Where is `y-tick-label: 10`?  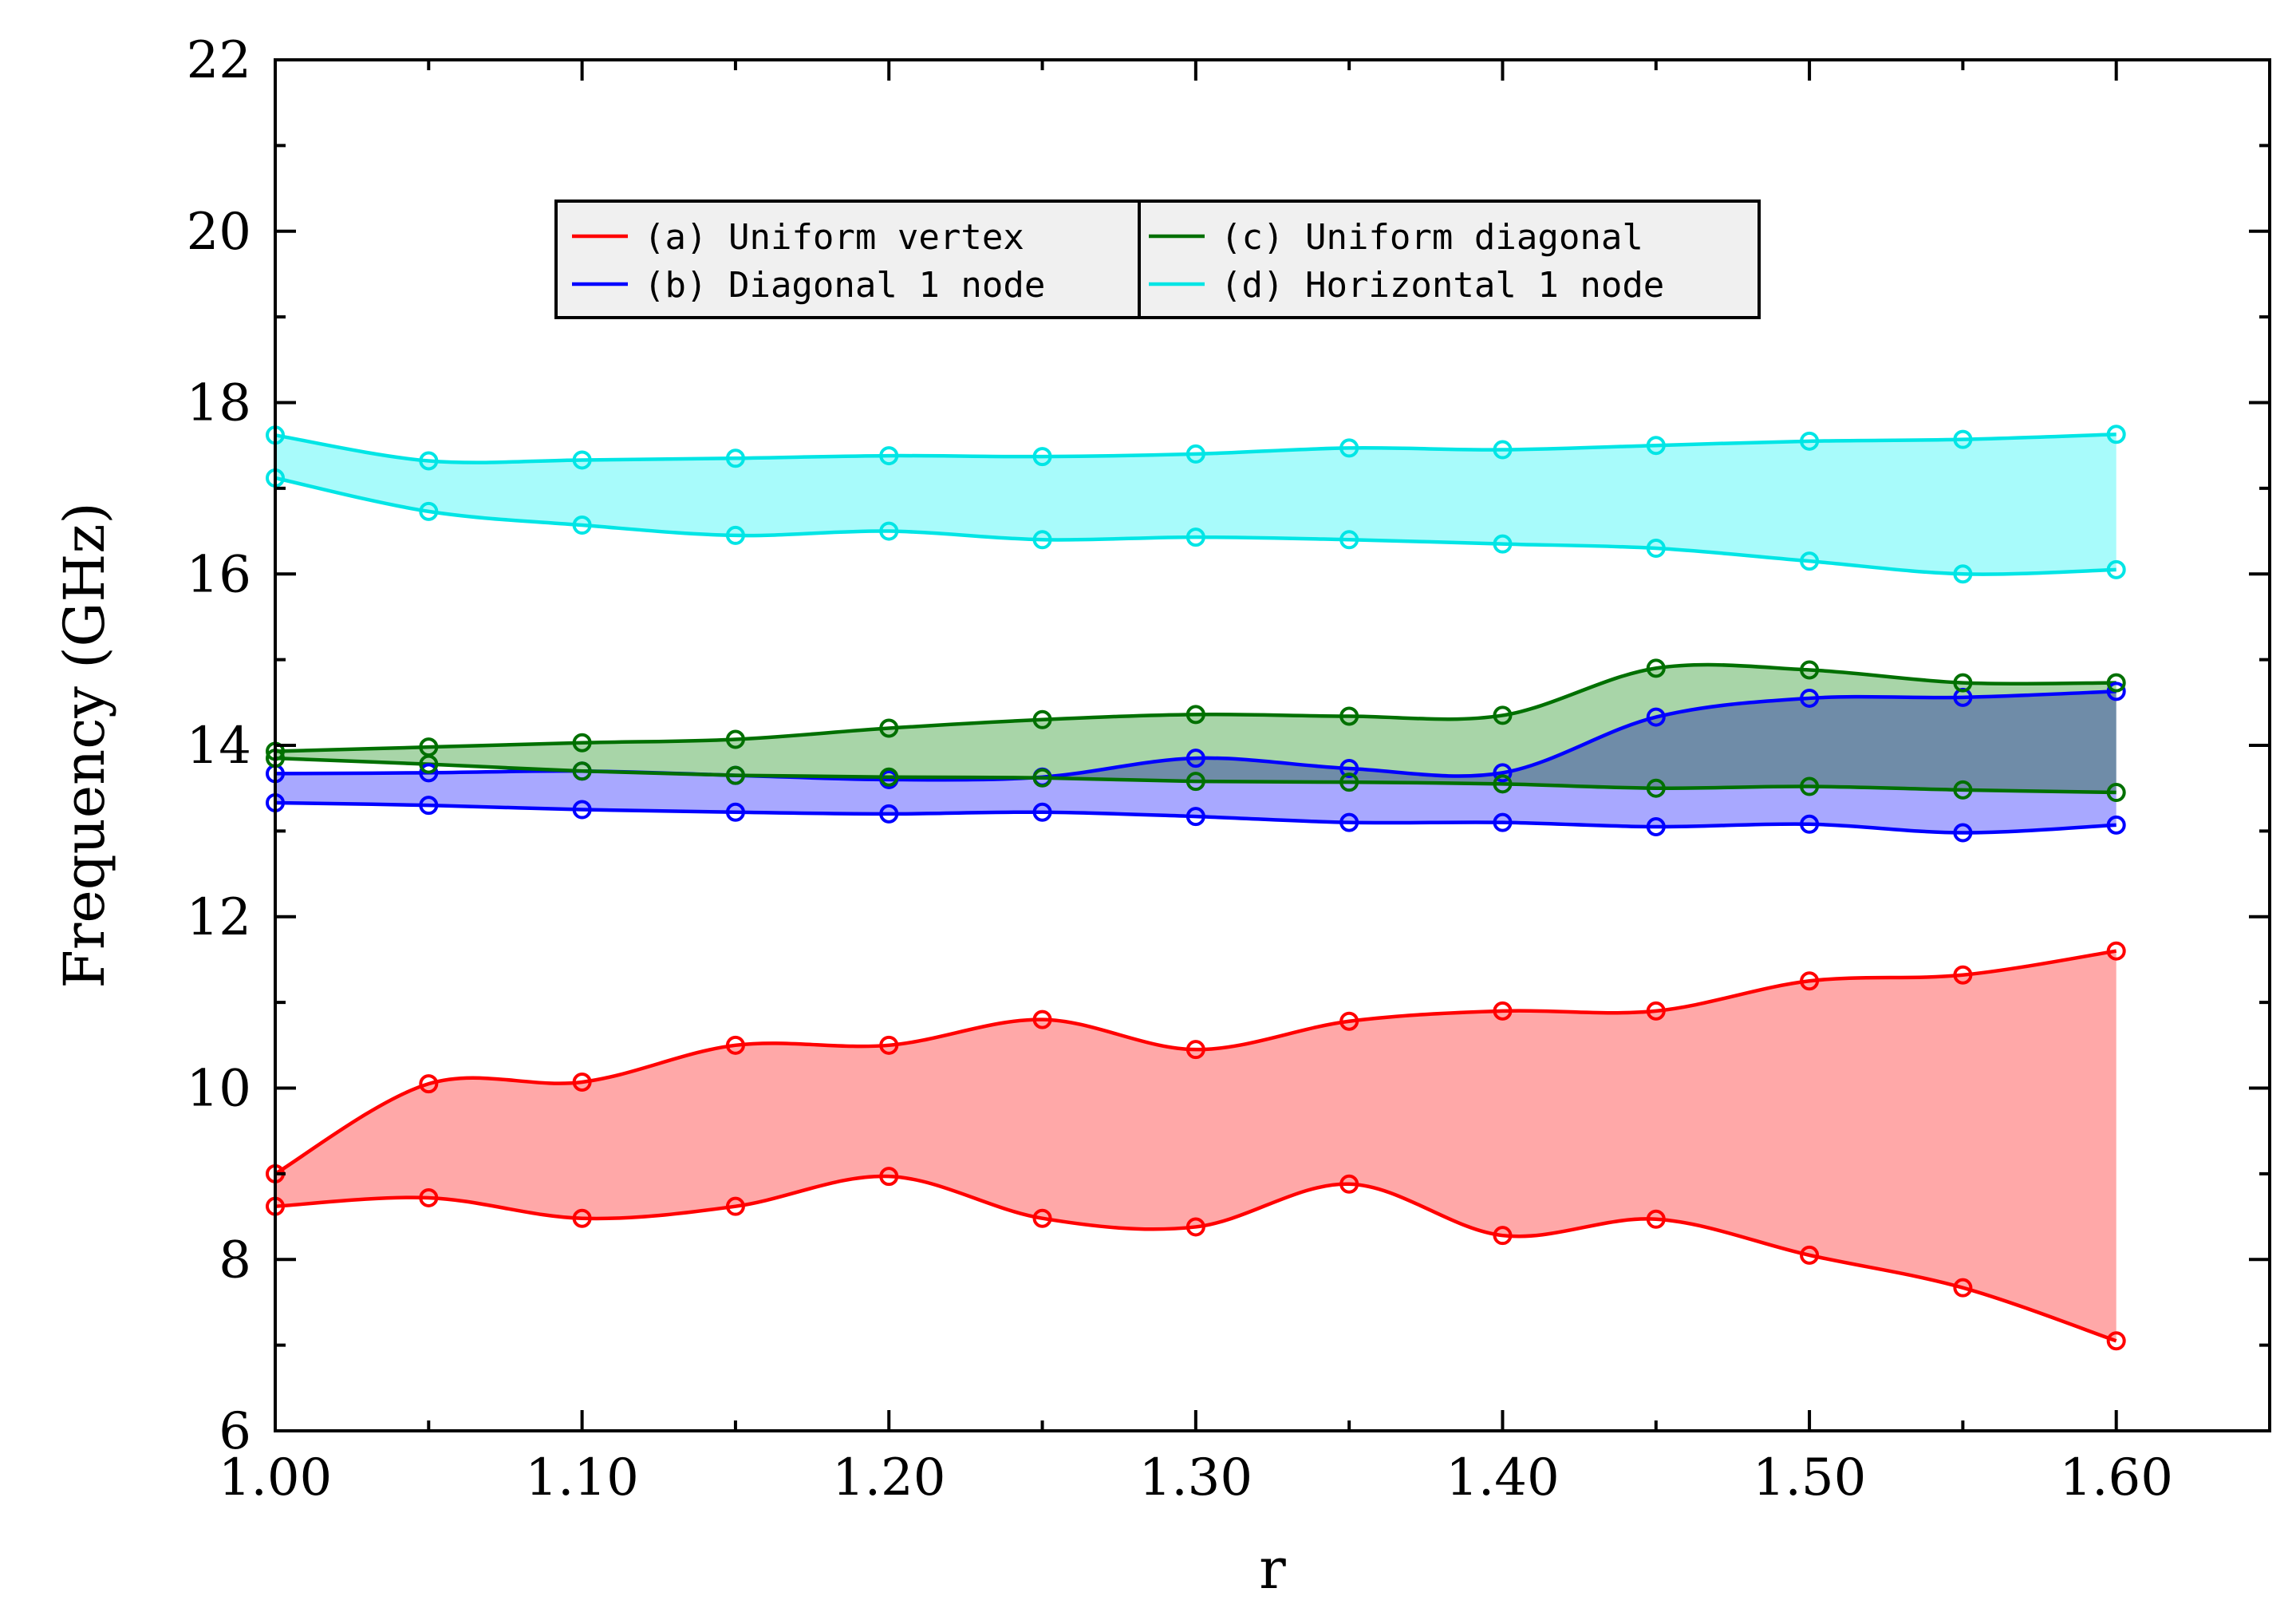 y-tick-label: 10 is located at coordinates (219, 1090).